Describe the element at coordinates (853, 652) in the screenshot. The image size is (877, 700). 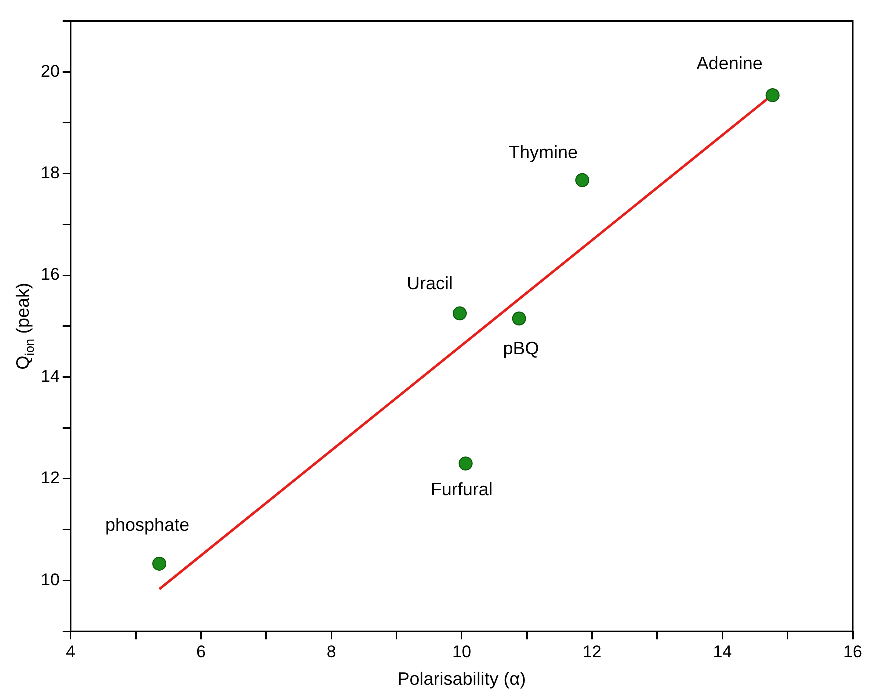
I see `x-tick-label: 16` at that location.